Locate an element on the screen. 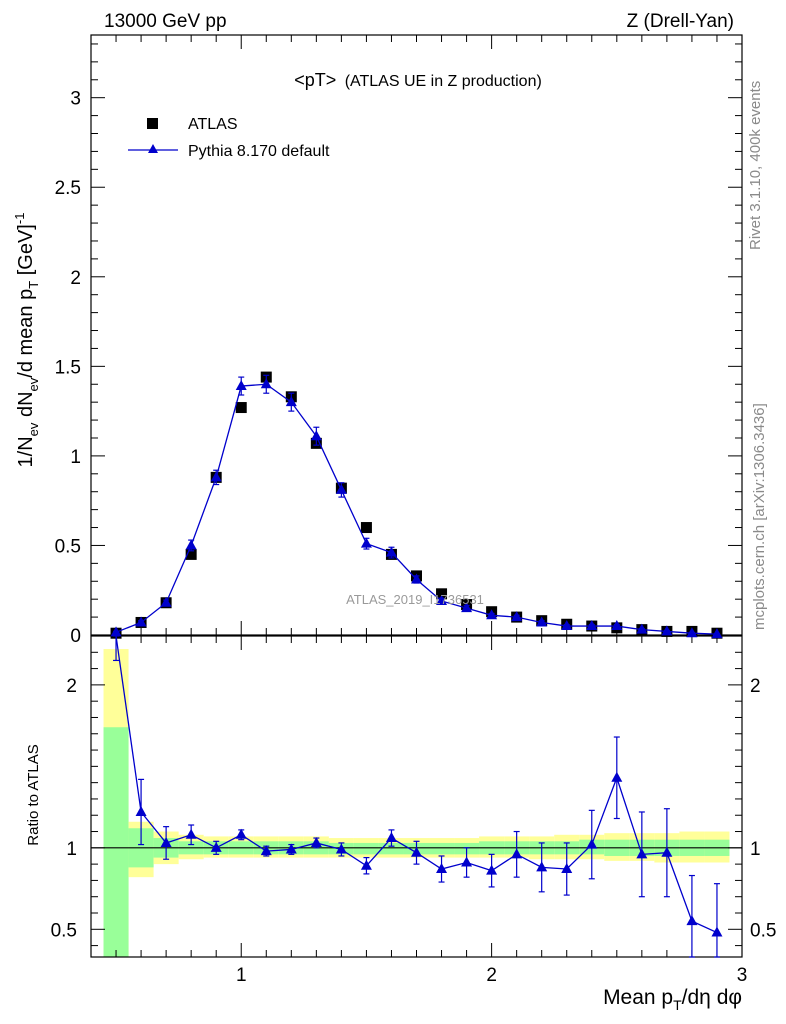  x-tick-label: 2 is located at coordinates (491, 975).